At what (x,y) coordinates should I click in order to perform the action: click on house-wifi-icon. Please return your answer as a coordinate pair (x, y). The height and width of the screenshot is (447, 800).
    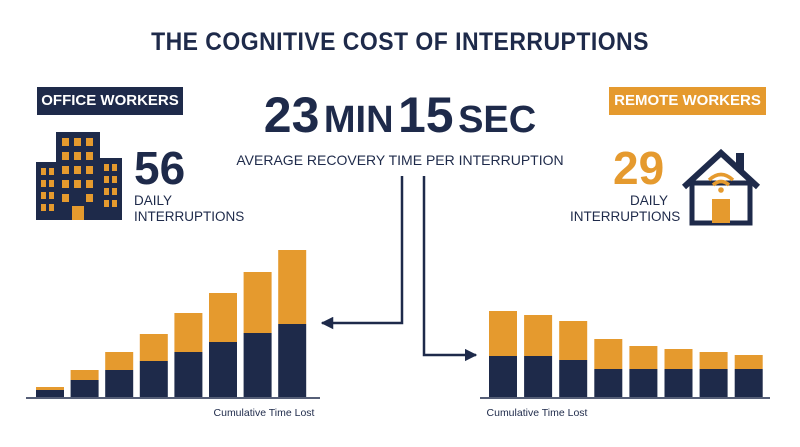
    Looking at the image, I should click on (721, 187).